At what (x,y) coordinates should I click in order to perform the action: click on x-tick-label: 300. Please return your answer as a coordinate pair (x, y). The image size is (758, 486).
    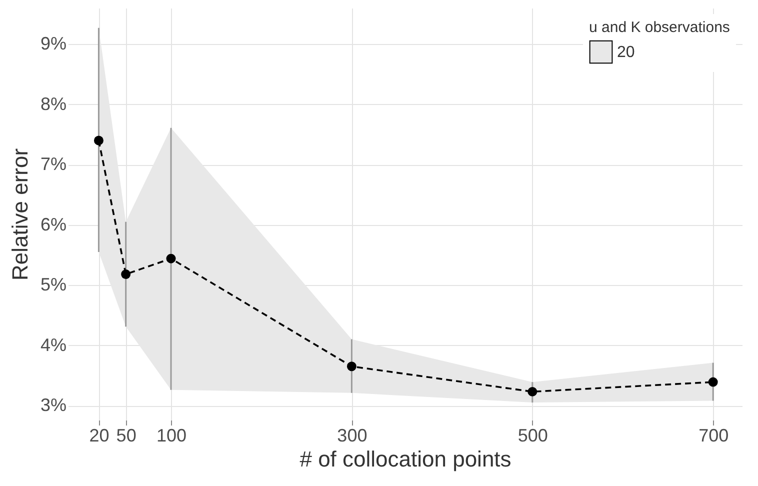
    Looking at the image, I should click on (352, 436).